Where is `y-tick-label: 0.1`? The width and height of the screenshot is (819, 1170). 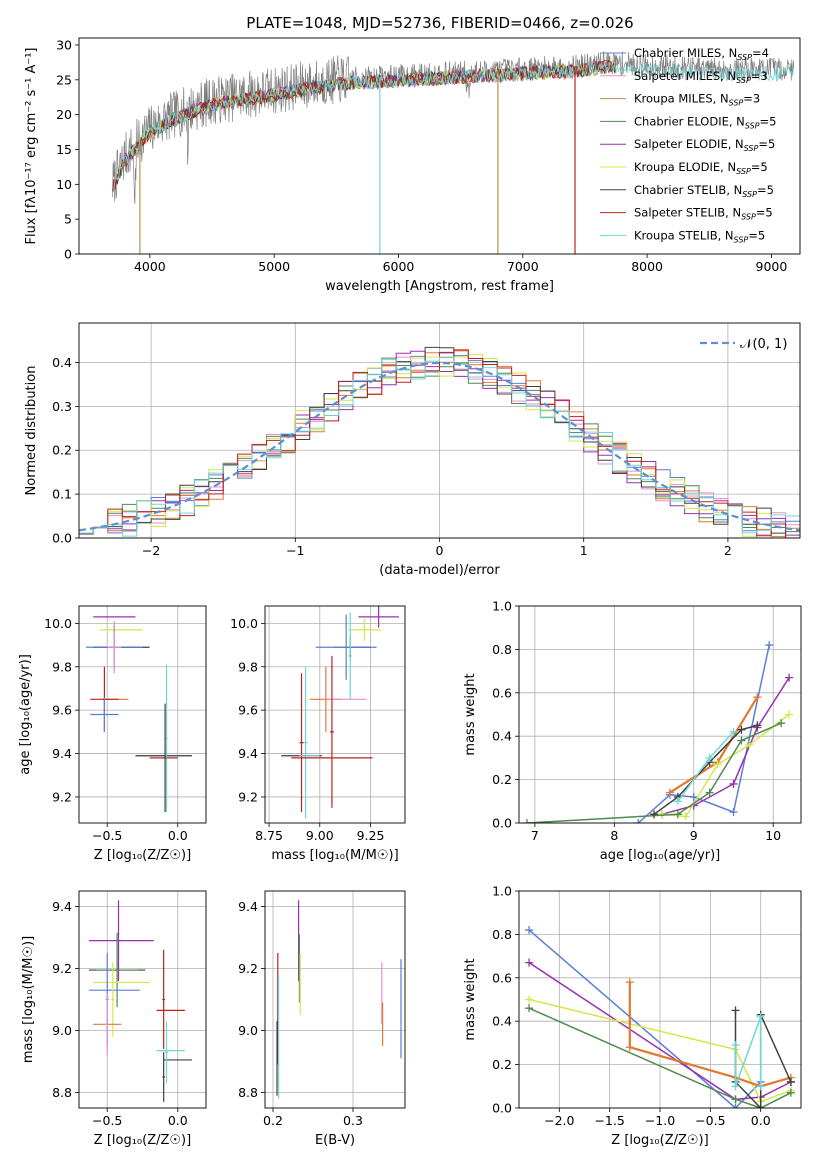 y-tick-label: 0.1 is located at coordinates (62, 494).